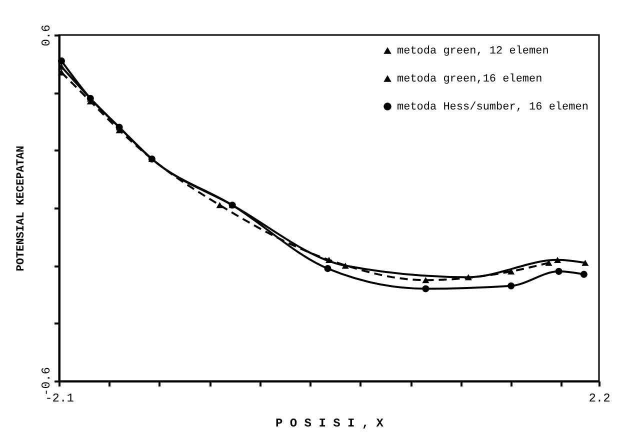 The width and height of the screenshot is (622, 436). I want to click on legend-label: metoda Hess/sumber, 16 elemen, so click(492, 108).